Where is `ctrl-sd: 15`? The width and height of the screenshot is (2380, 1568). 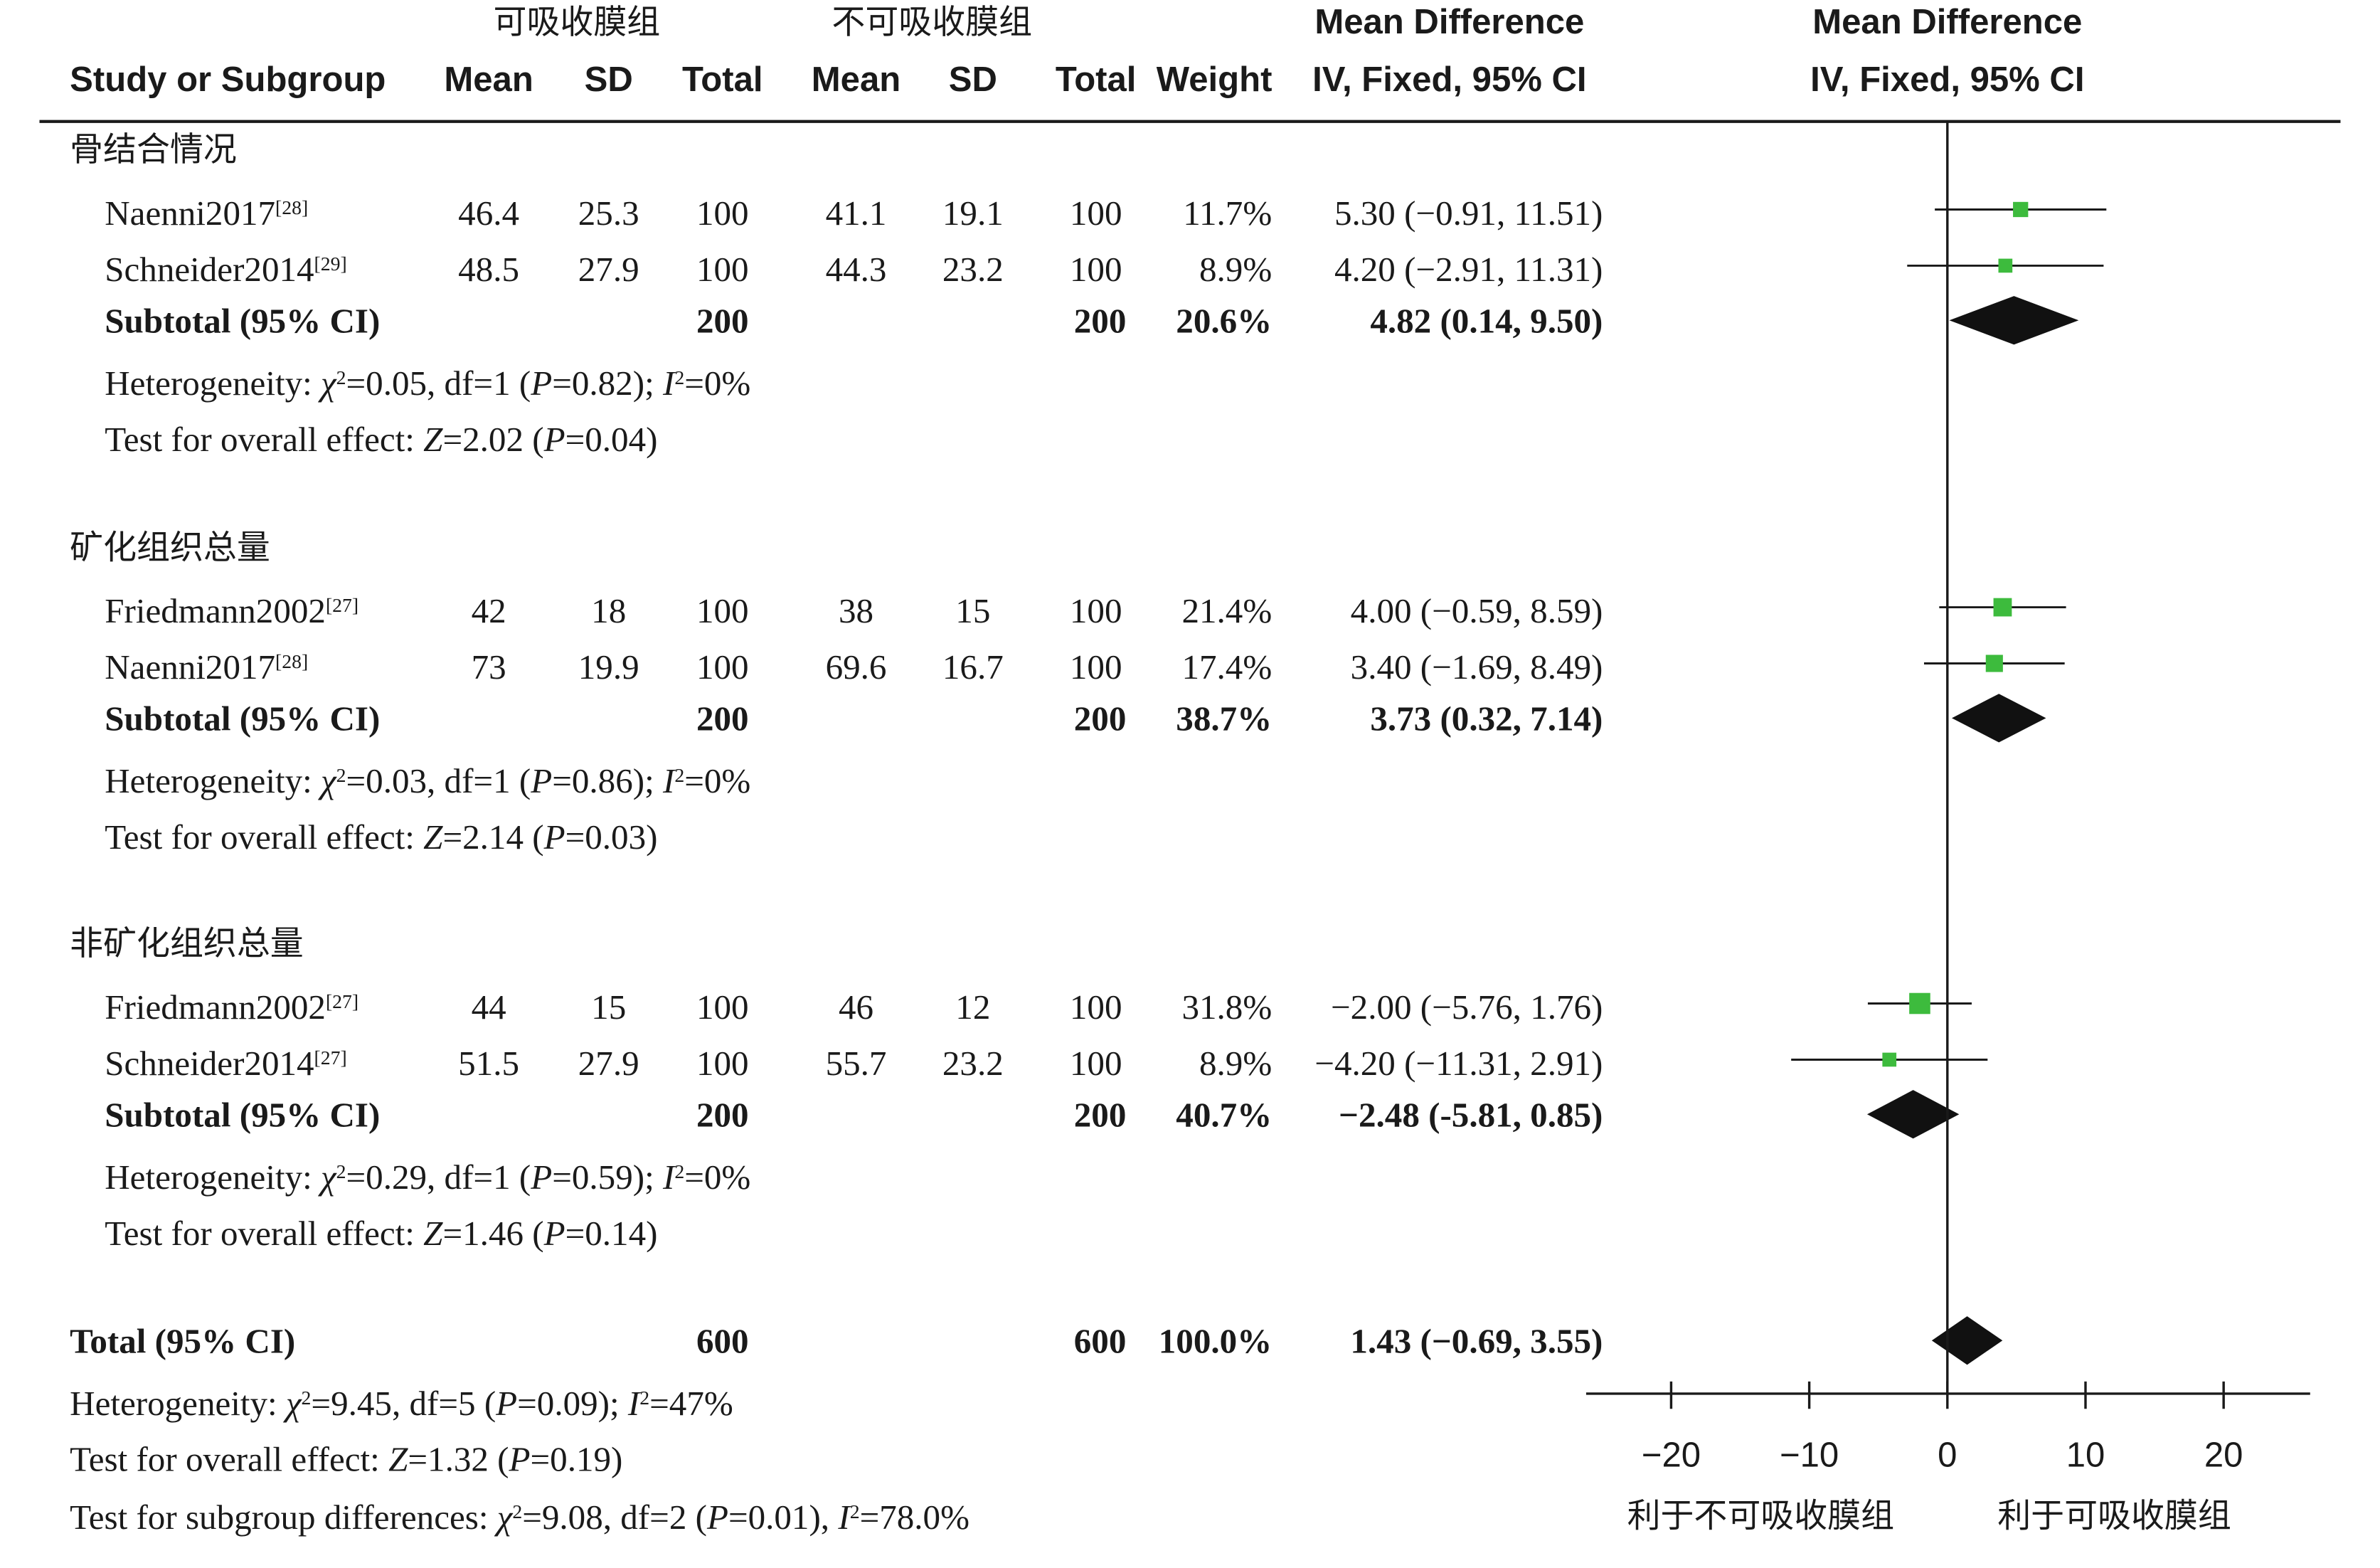 ctrl-sd: 15 is located at coordinates (972, 610).